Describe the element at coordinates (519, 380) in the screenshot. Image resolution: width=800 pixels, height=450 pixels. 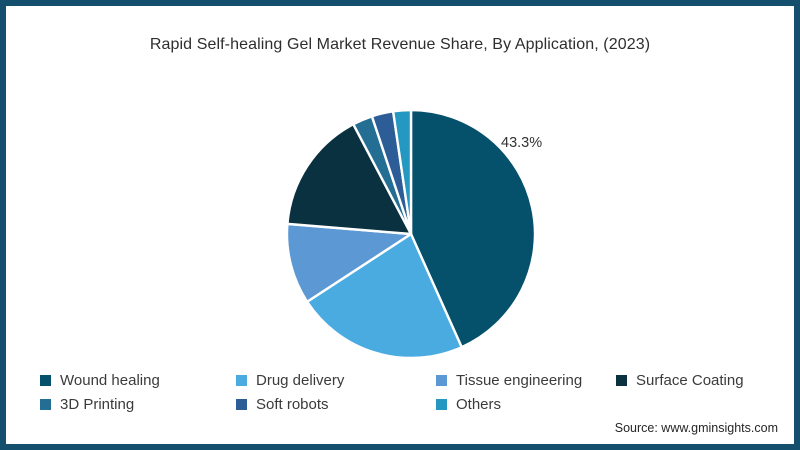
I see `legend-label: Tissue engineering` at that location.